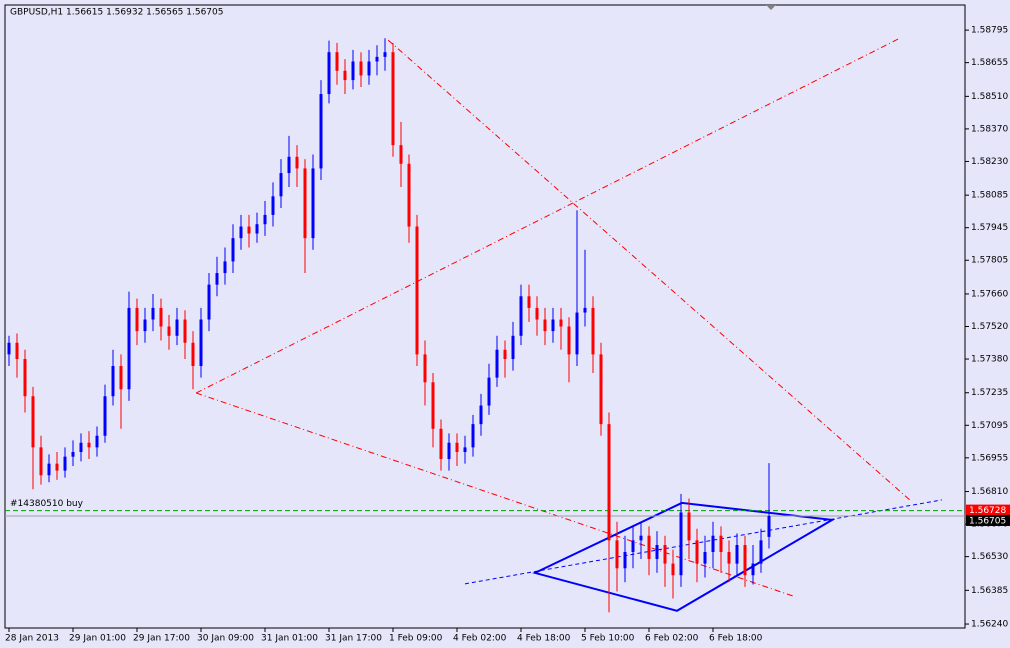  Describe the element at coordinates (989, 196) in the screenshot. I see `y-tick-label: 1.58085` at that location.